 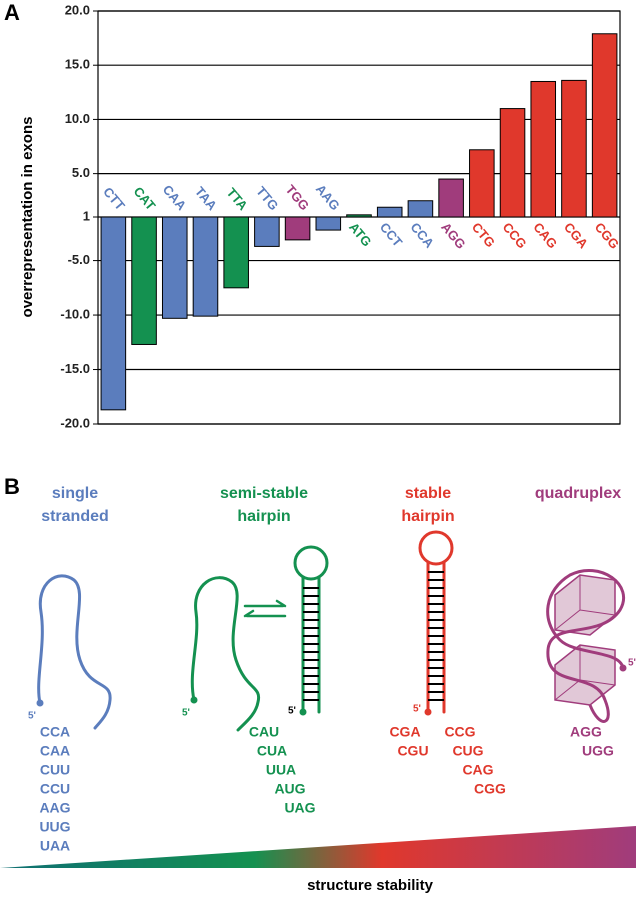 What do you see at coordinates (75, 313) in the screenshot?
I see `y-tick-label: -10.0` at bounding box center [75, 313].